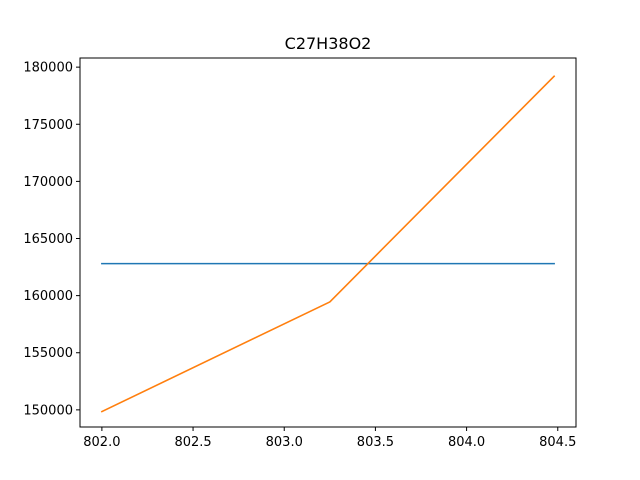 This screenshot has height=480, width=640. What do you see at coordinates (375, 442) in the screenshot?
I see `x-tick-label: 803.5` at bounding box center [375, 442].